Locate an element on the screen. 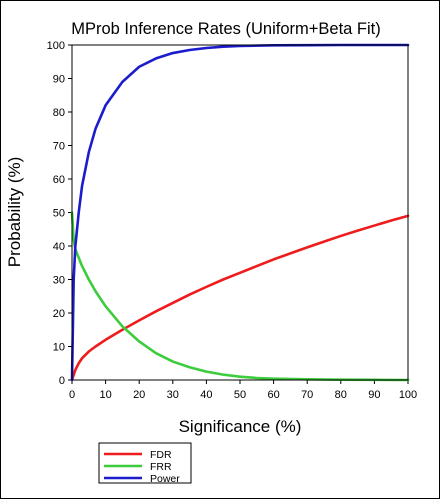 The width and height of the screenshot is (440, 499). x-tick-label: 70 is located at coordinates (307, 395).